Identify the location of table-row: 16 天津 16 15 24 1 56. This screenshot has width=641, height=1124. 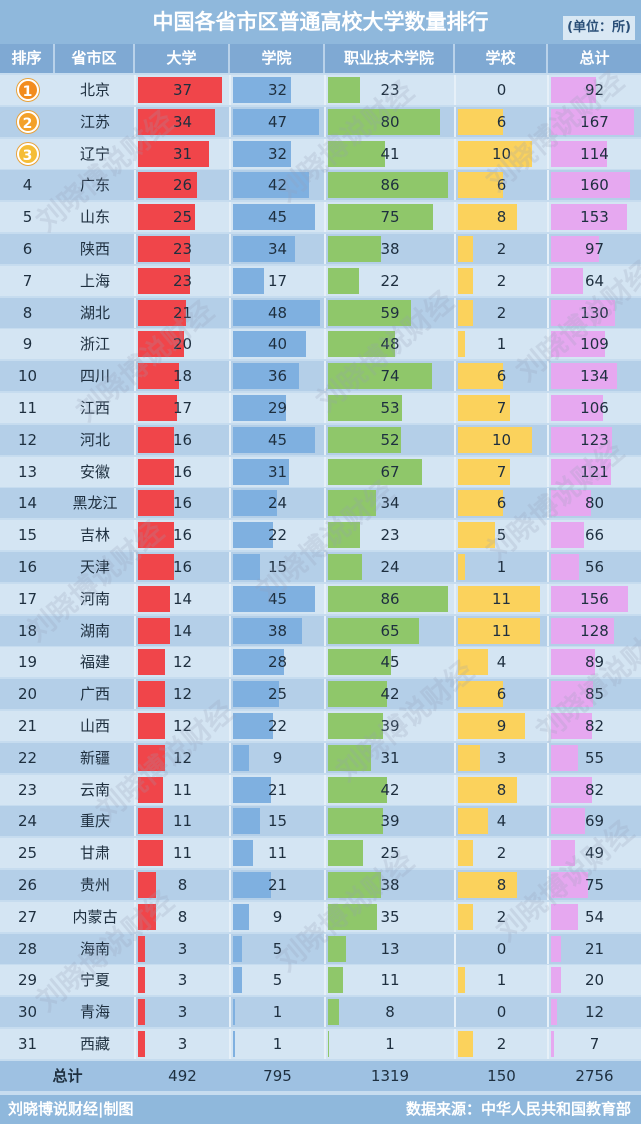
(320, 567).